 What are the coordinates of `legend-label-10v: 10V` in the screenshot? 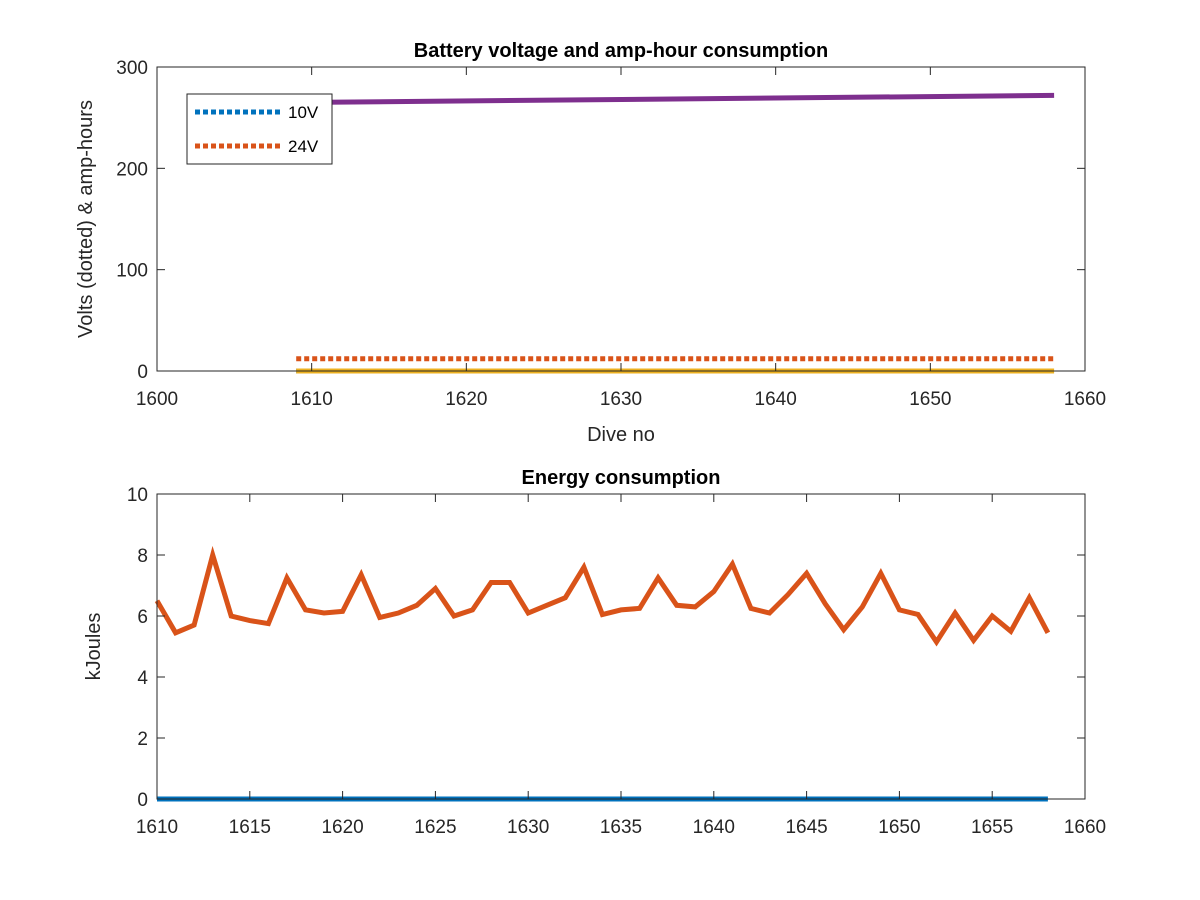 It's located at (303, 112).